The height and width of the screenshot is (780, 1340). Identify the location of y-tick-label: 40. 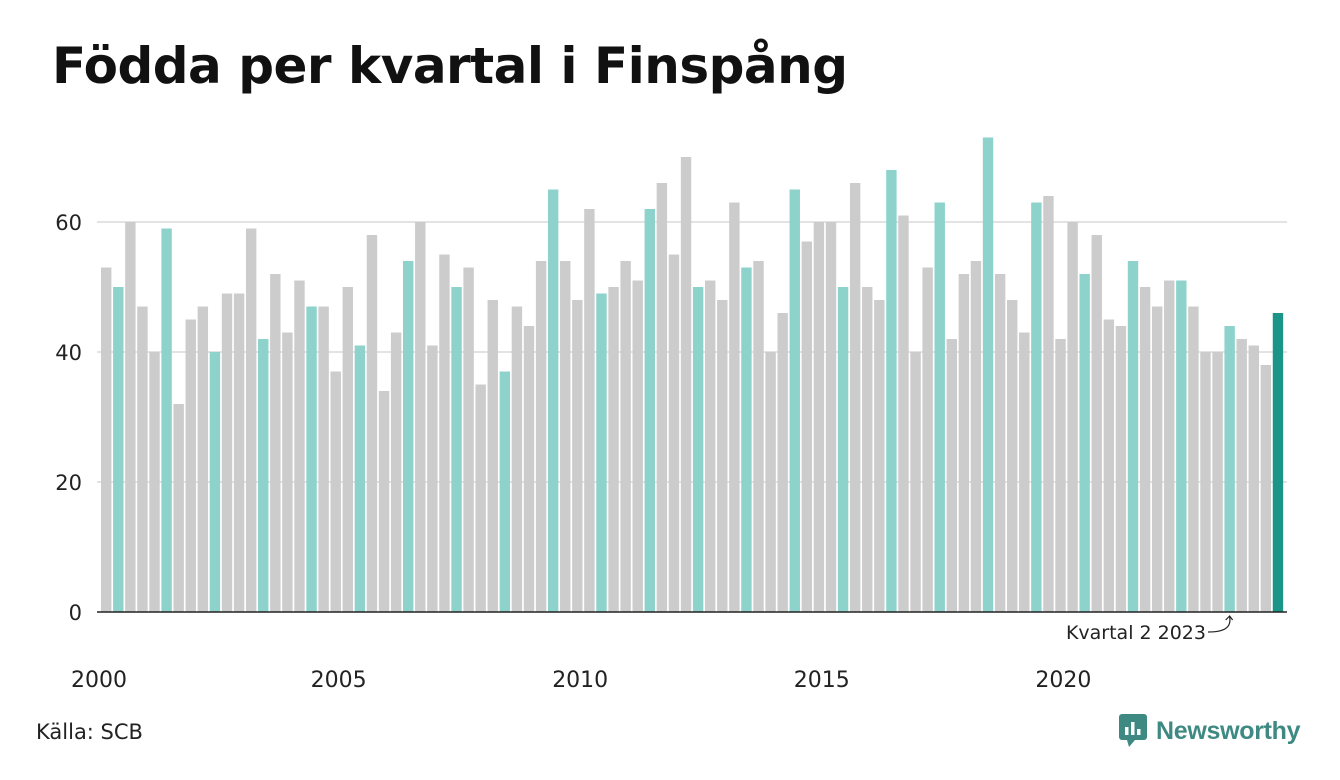
(68, 353).